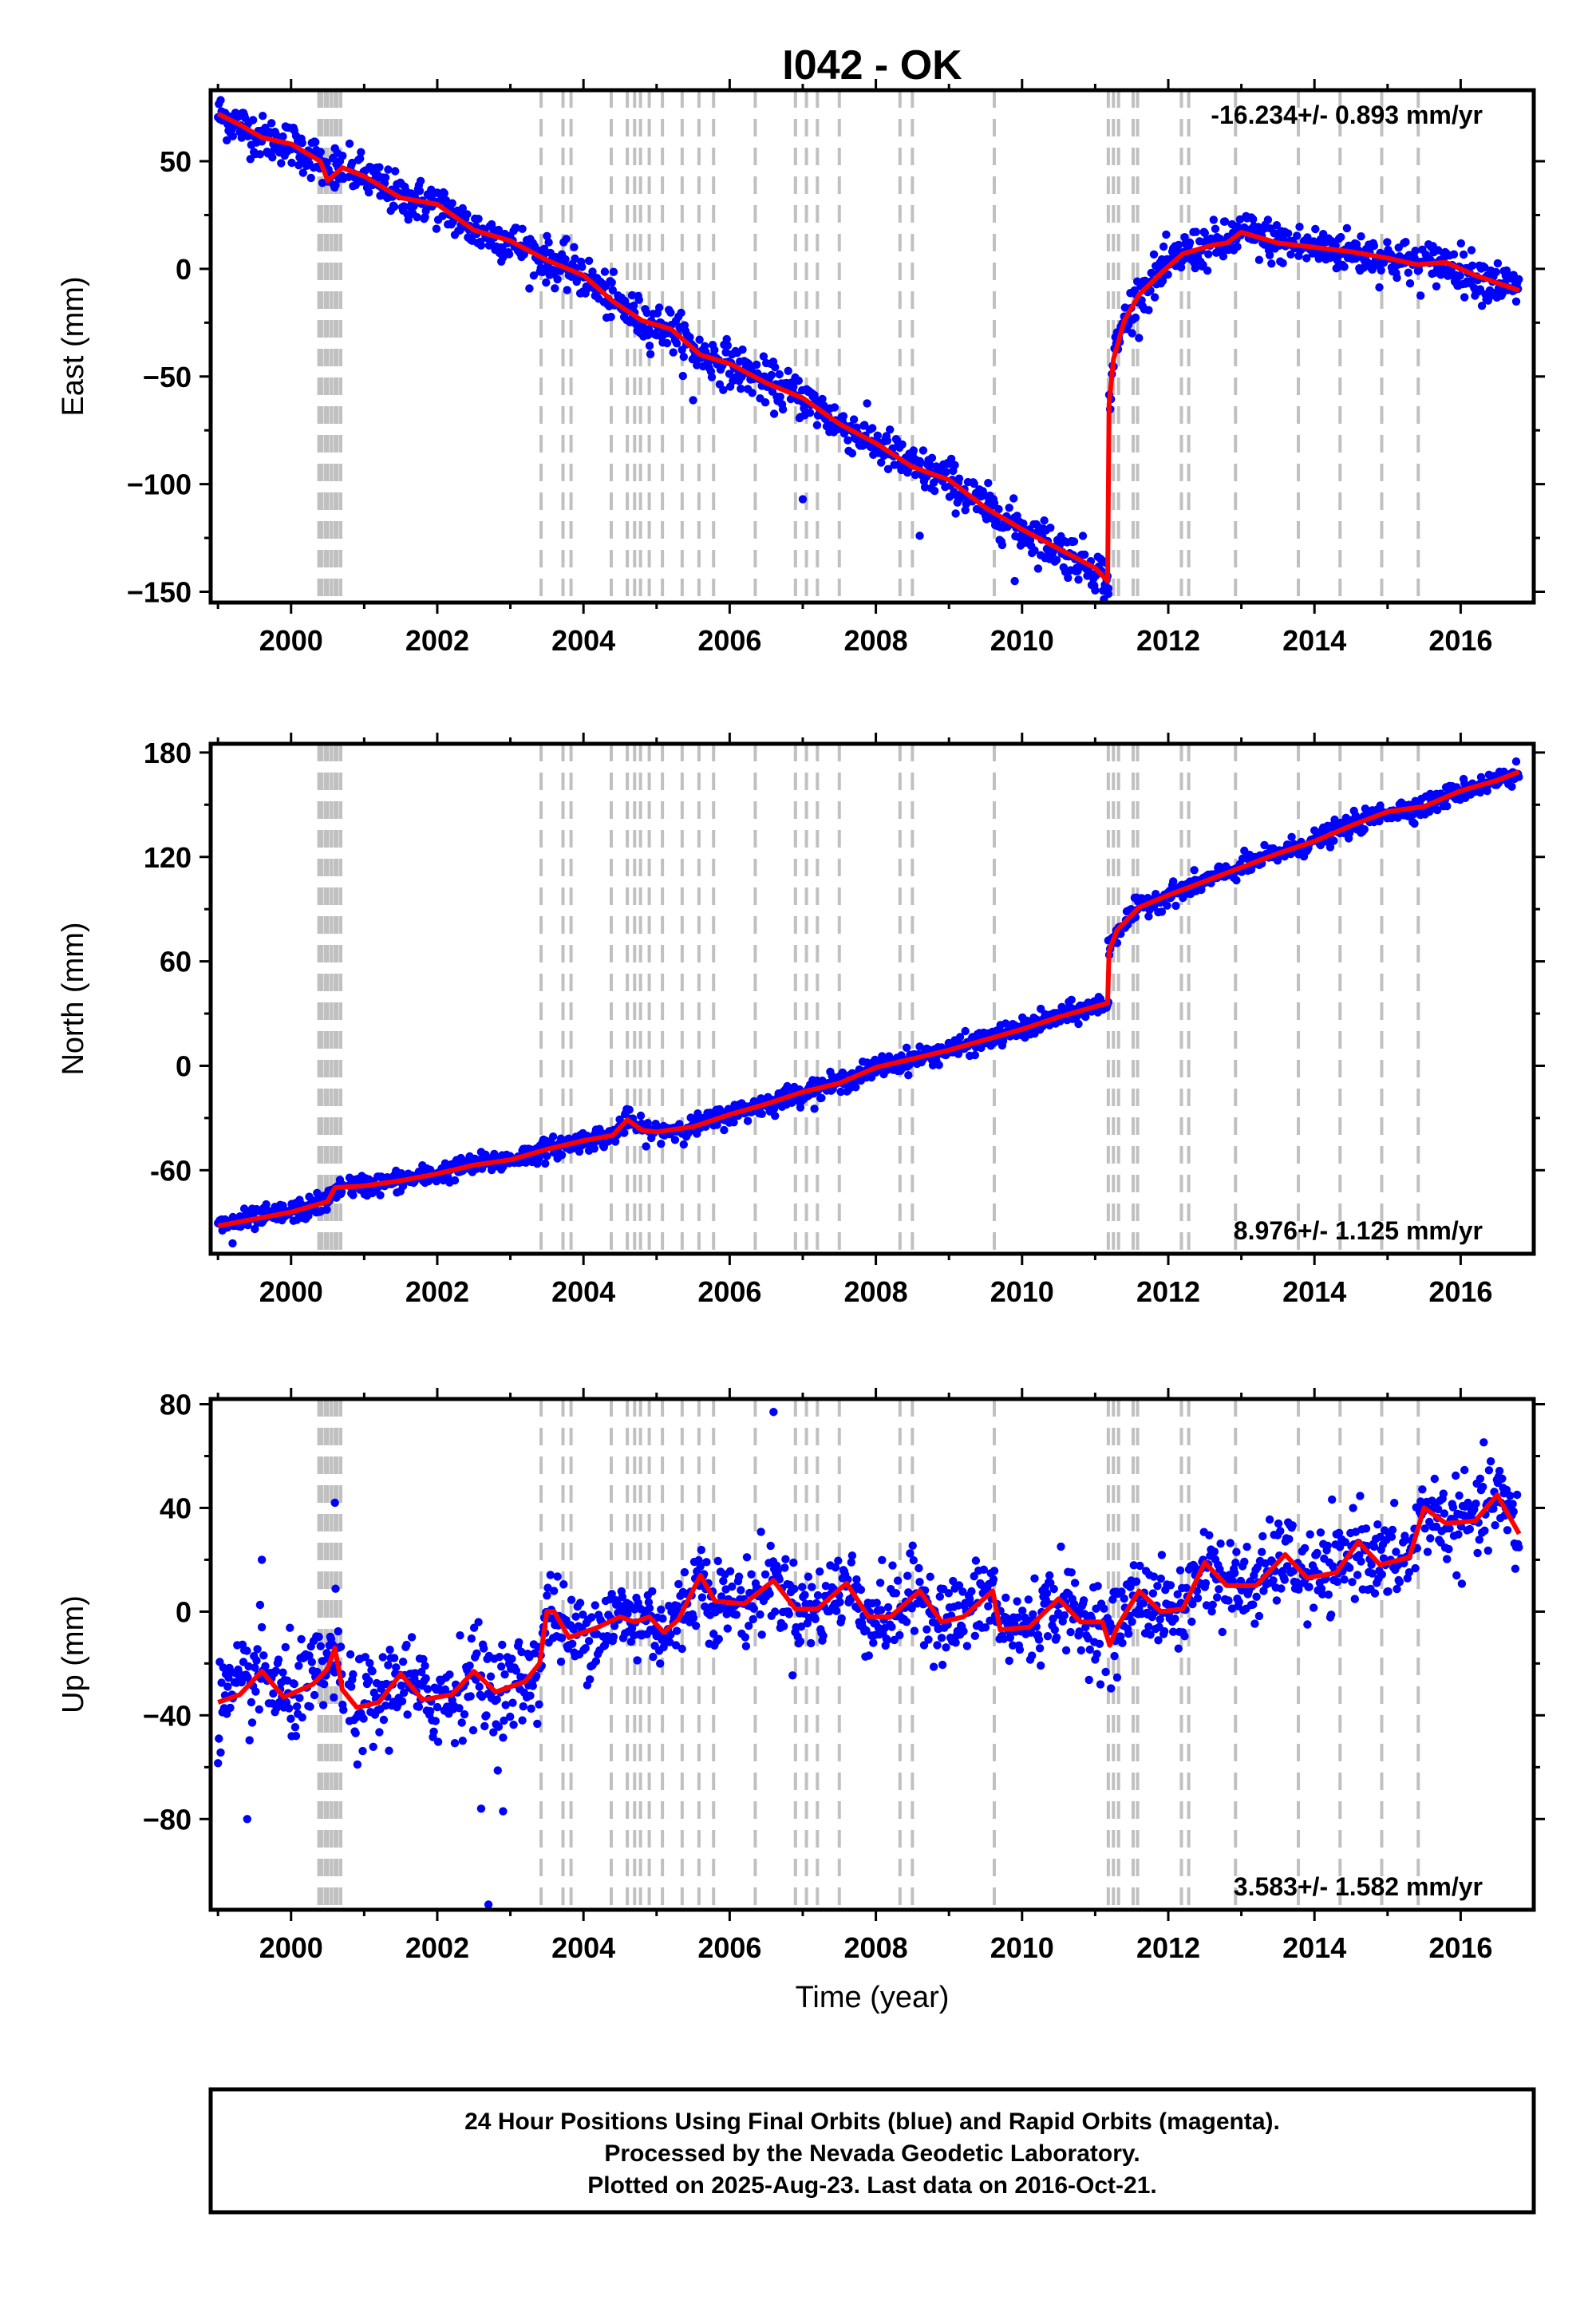 Image resolution: width=1596 pixels, height=2316 pixels. Describe the element at coordinates (437, 1947) in the screenshot. I see `x-tick-label: 2002` at that location.